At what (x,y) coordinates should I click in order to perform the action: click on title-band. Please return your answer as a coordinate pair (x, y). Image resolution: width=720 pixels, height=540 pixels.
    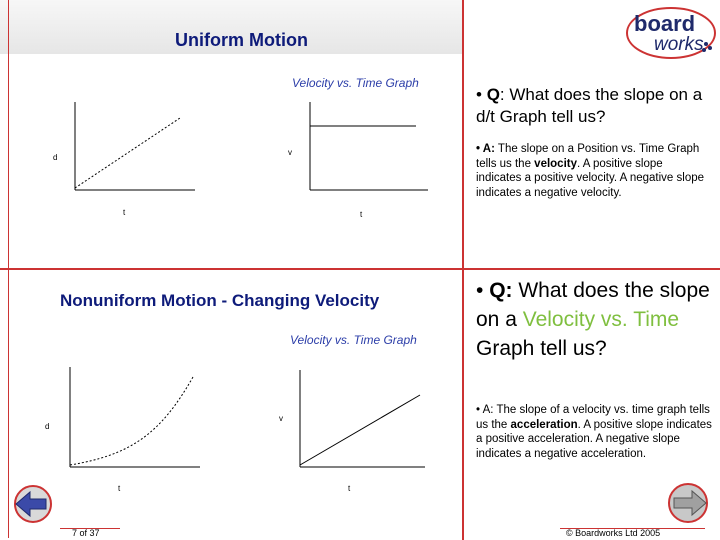
    Looking at the image, I should click on (231, 27).